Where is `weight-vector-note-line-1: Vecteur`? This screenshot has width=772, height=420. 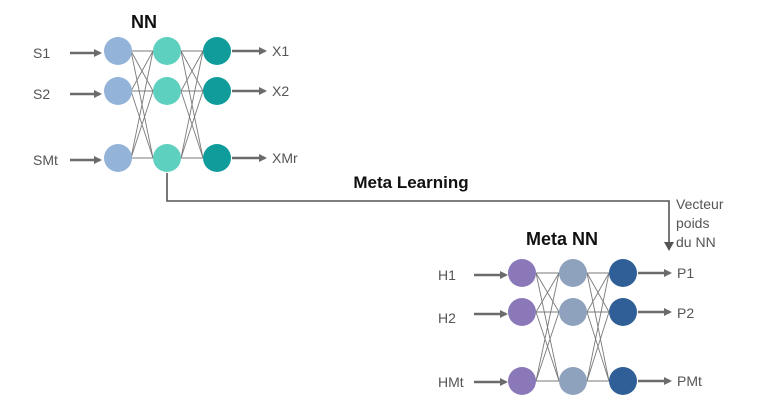 weight-vector-note-line-1: Vecteur is located at coordinates (700, 204).